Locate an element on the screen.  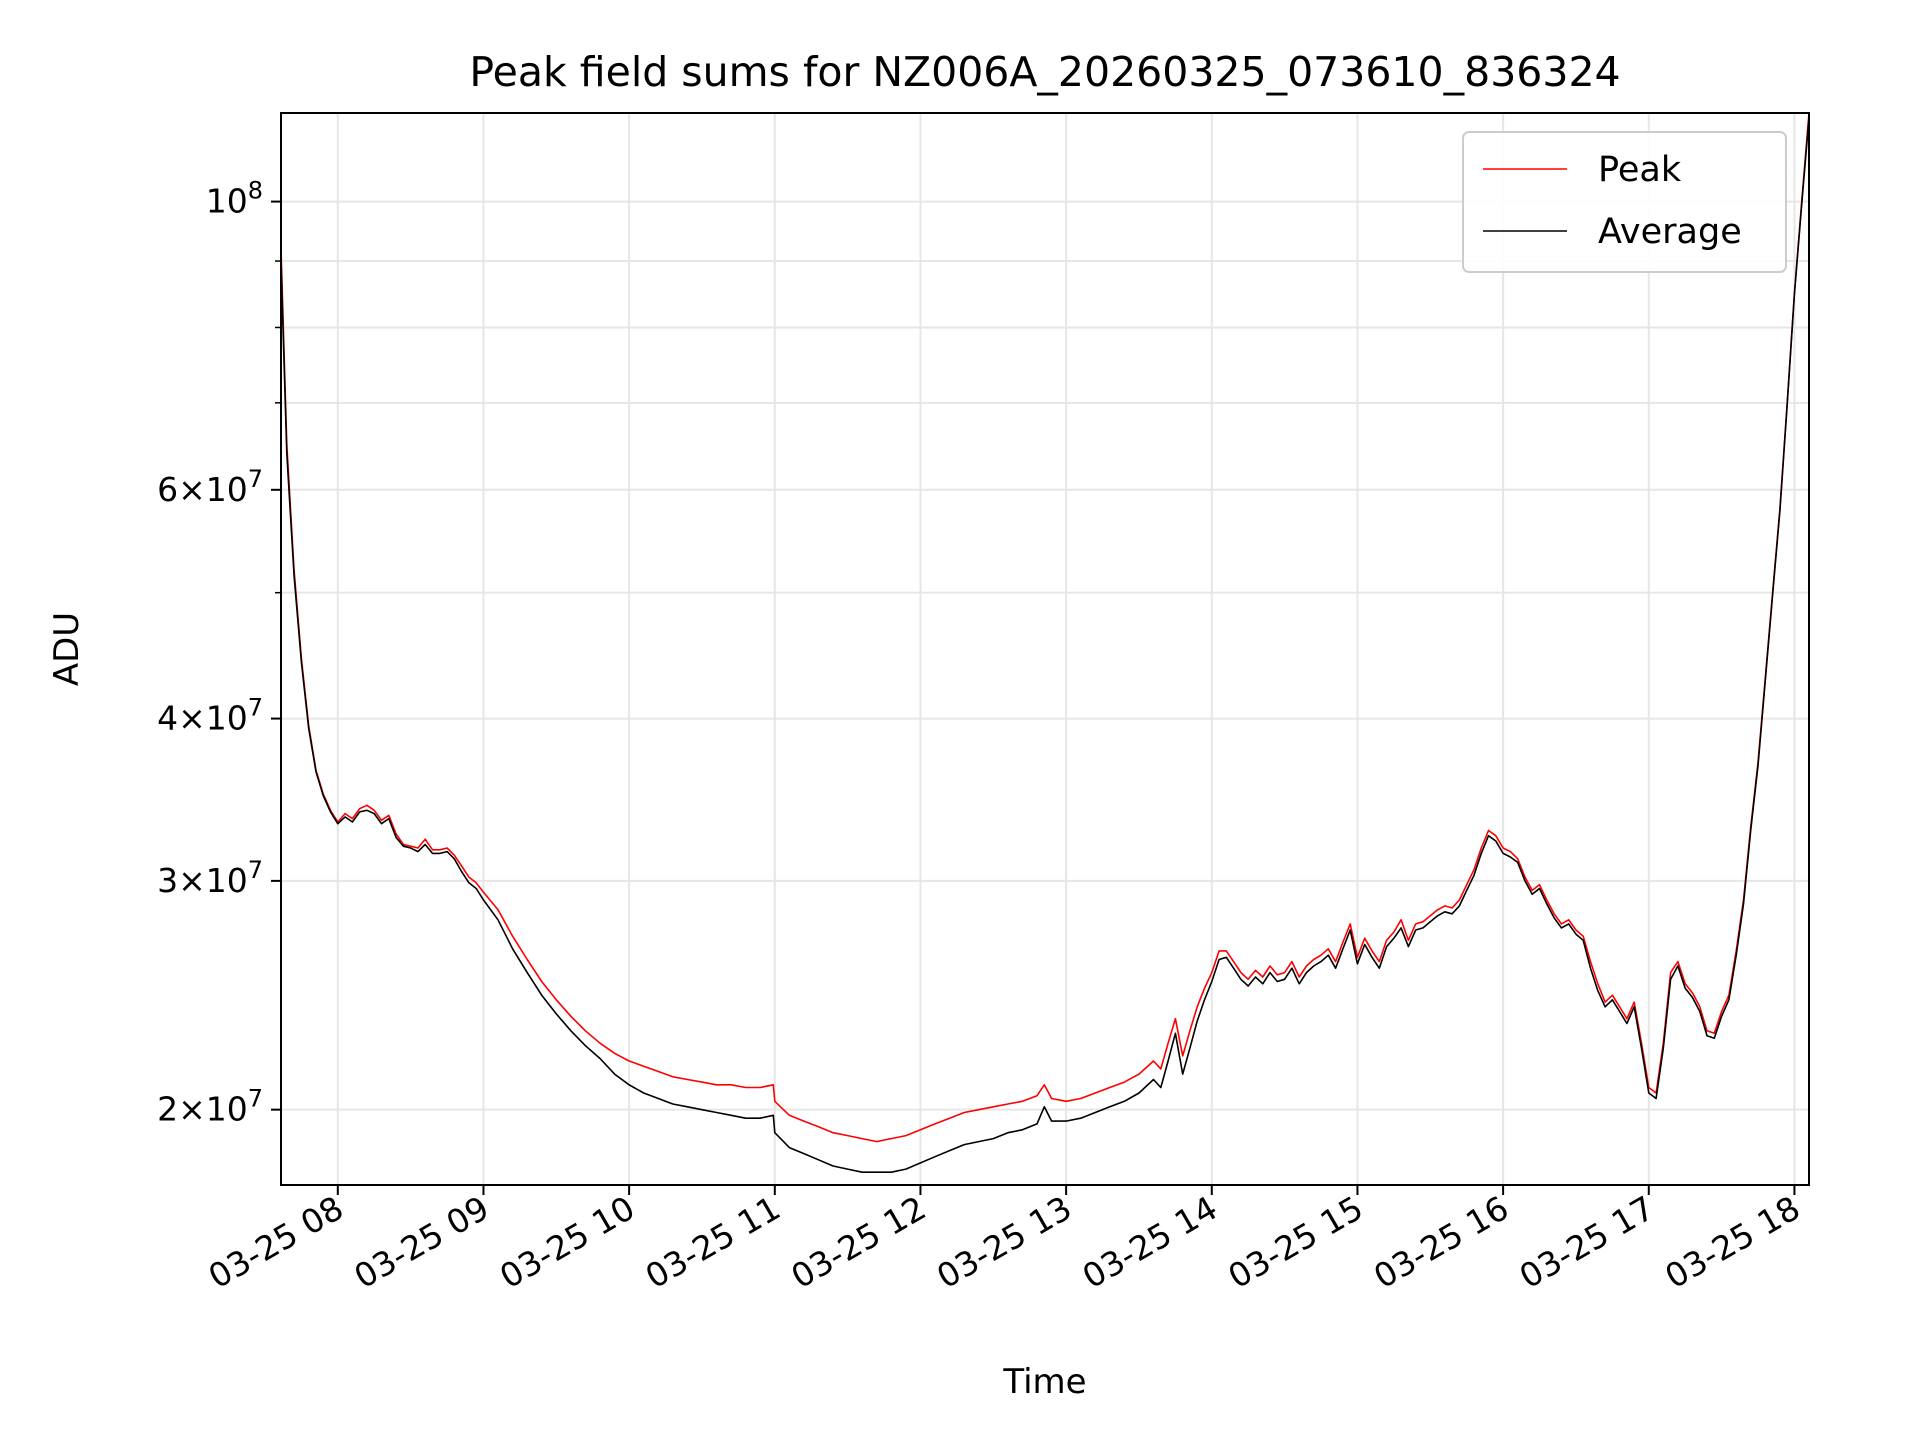
y-axis-label: ADU is located at coordinates (67, 649).